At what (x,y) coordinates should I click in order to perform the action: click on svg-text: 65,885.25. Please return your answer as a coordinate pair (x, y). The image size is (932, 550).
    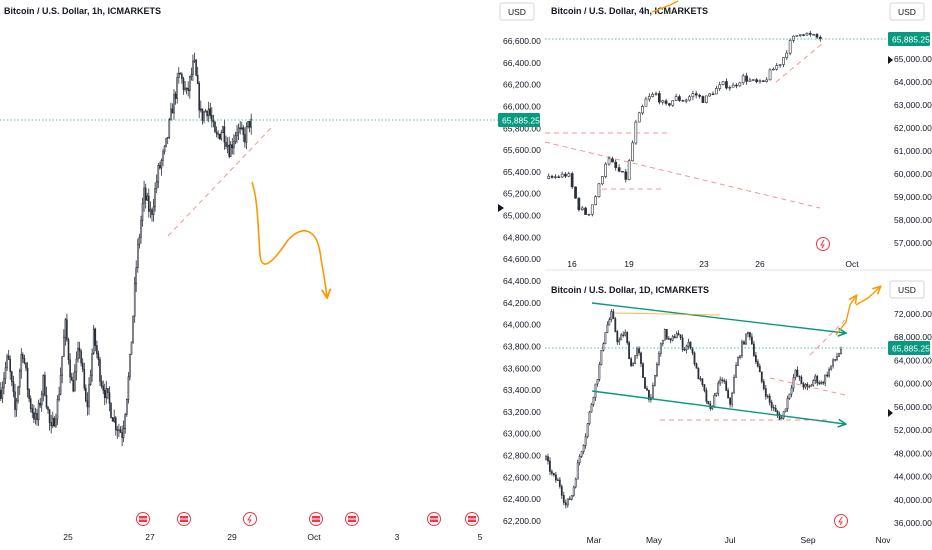
    Looking at the image, I should click on (521, 121).